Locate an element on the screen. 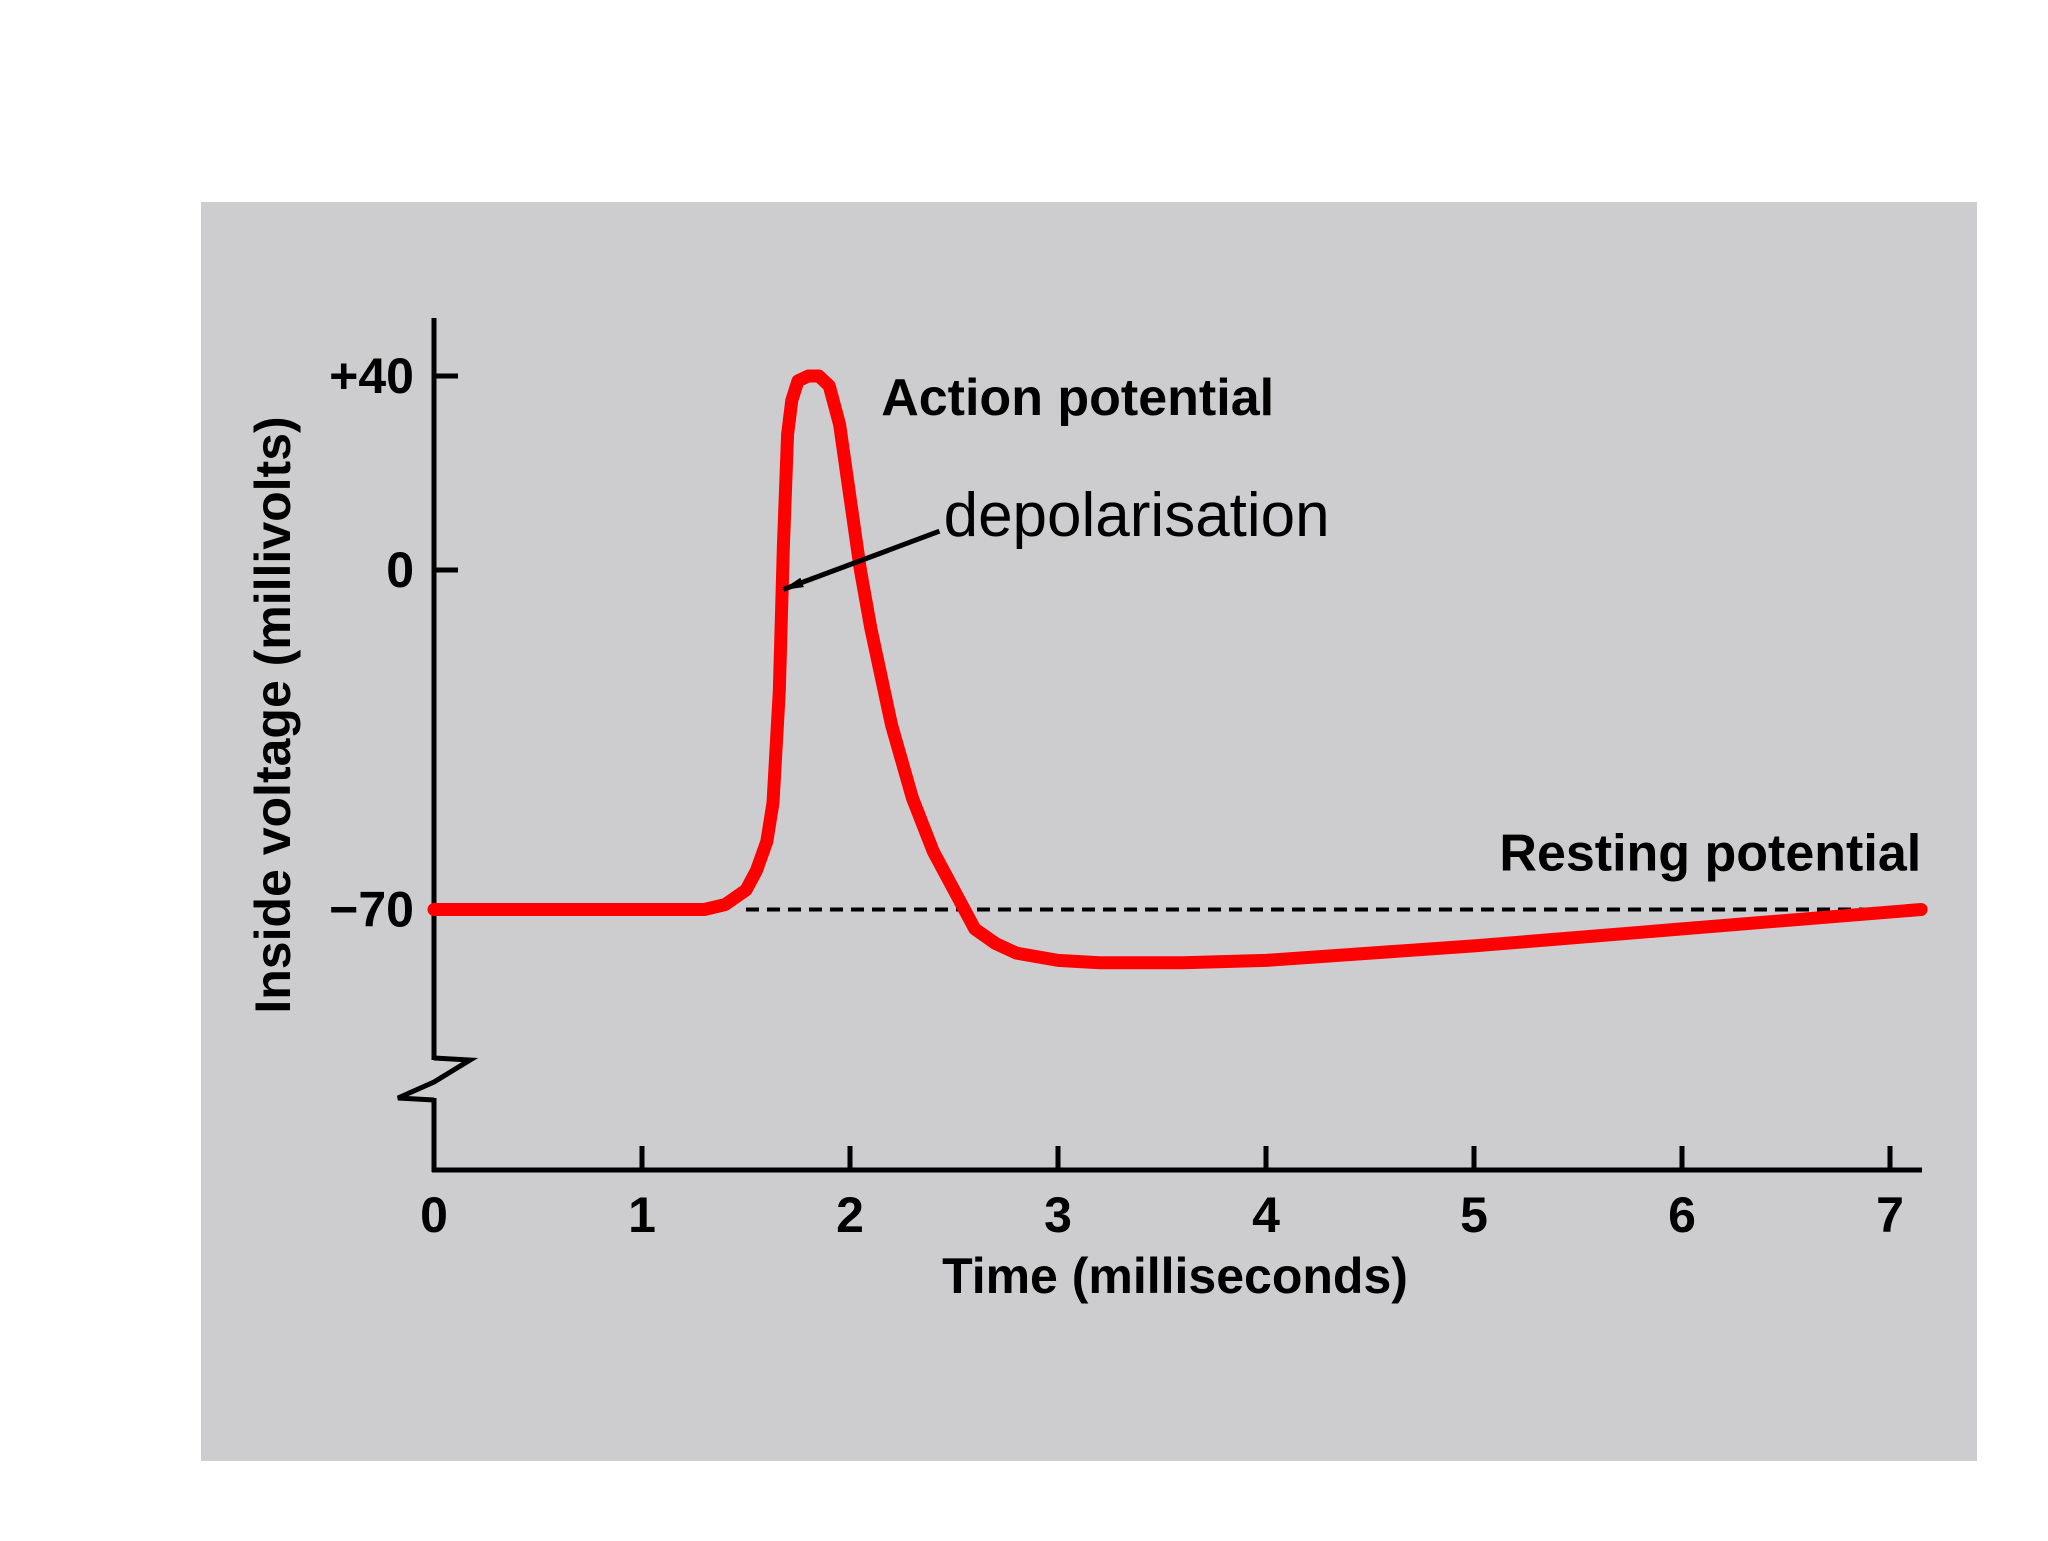 Image resolution: width=2048 pixels, height=1541 pixels. y-tick-label-1: 0 is located at coordinates (400, 570).